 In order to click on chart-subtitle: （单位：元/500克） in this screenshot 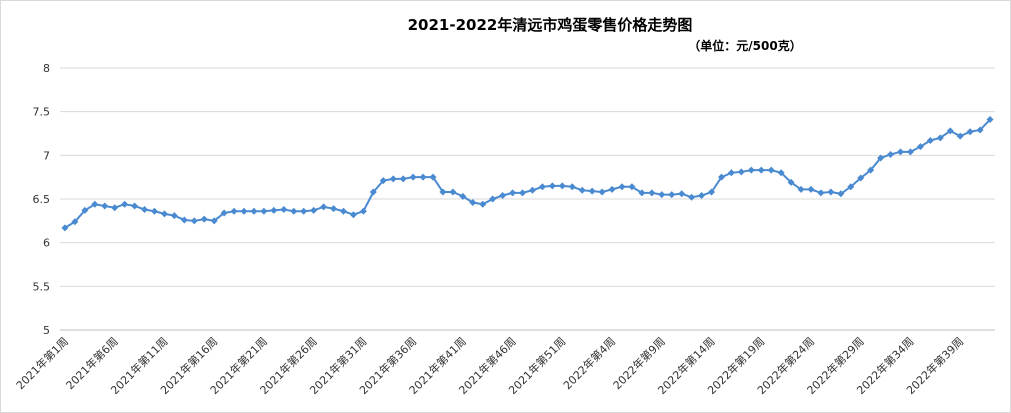, I will do `click(744, 45)`.